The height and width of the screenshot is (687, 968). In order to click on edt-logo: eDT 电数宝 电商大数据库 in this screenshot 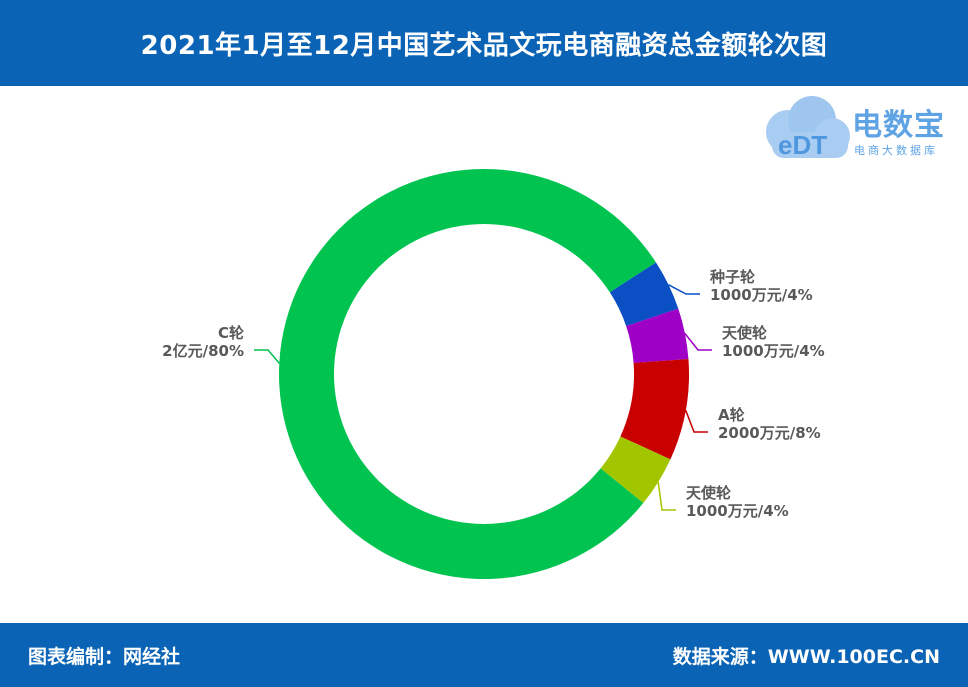, I will do `click(858, 130)`.